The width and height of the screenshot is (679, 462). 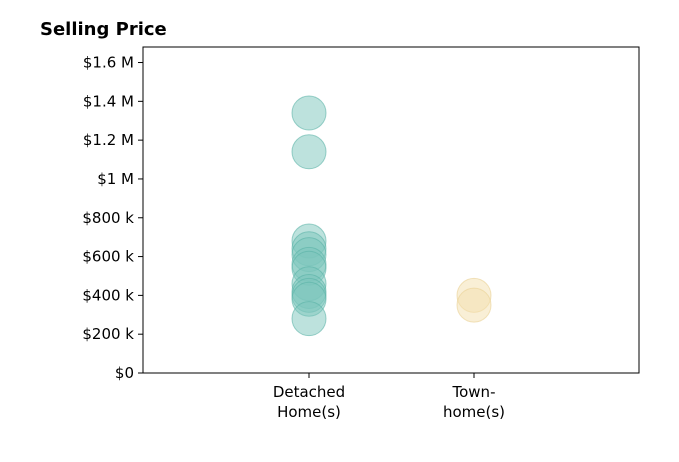 What do you see at coordinates (108, 257) in the screenshot?
I see `y-tick-label: $600 k` at bounding box center [108, 257].